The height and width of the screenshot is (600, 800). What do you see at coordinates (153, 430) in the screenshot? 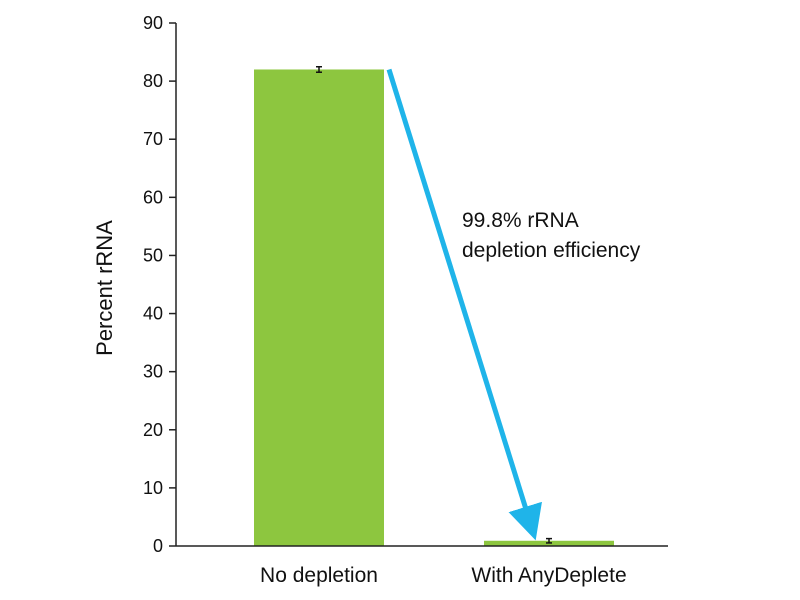
I see `y-tick-label: 20` at bounding box center [153, 430].